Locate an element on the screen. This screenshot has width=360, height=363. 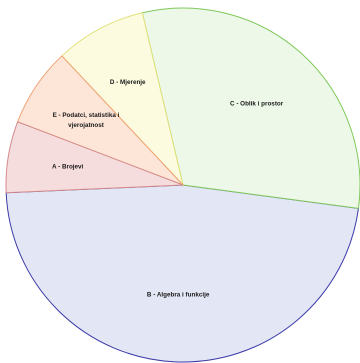
slice-label-2: C - Oblik i prostor is located at coordinates (257, 104).